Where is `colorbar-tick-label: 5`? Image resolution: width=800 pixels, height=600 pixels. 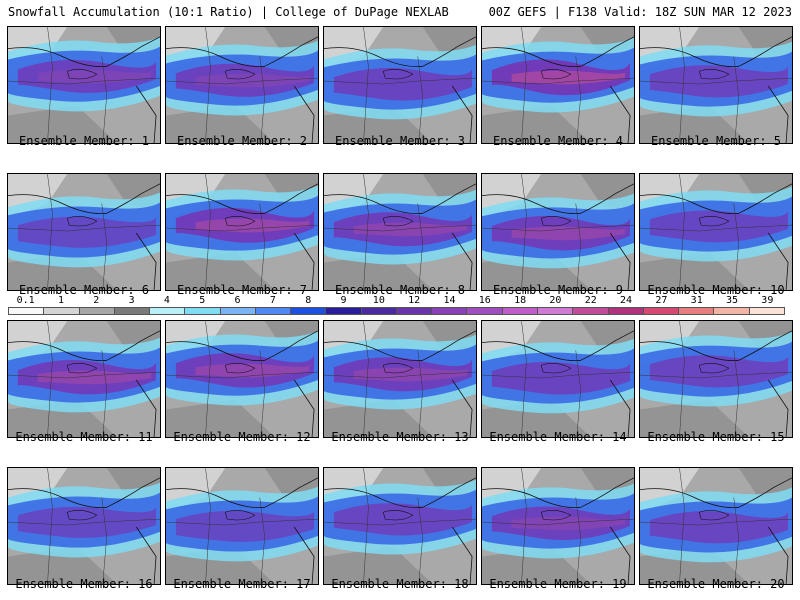 colorbar-tick-label: 5 is located at coordinates (202, 300).